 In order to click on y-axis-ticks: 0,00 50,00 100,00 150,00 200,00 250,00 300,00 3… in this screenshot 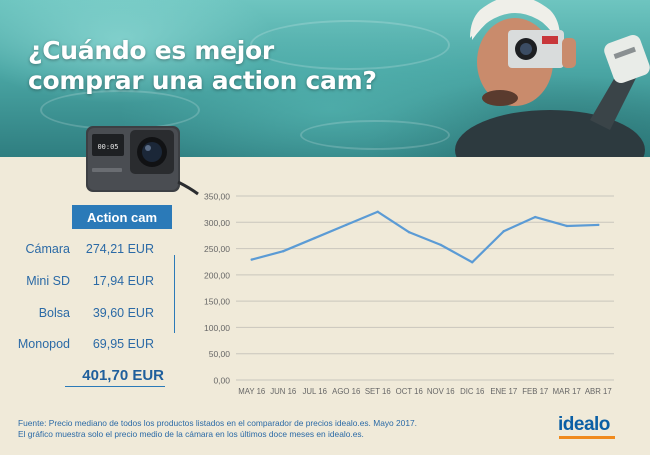, I will do `click(217, 289)`.